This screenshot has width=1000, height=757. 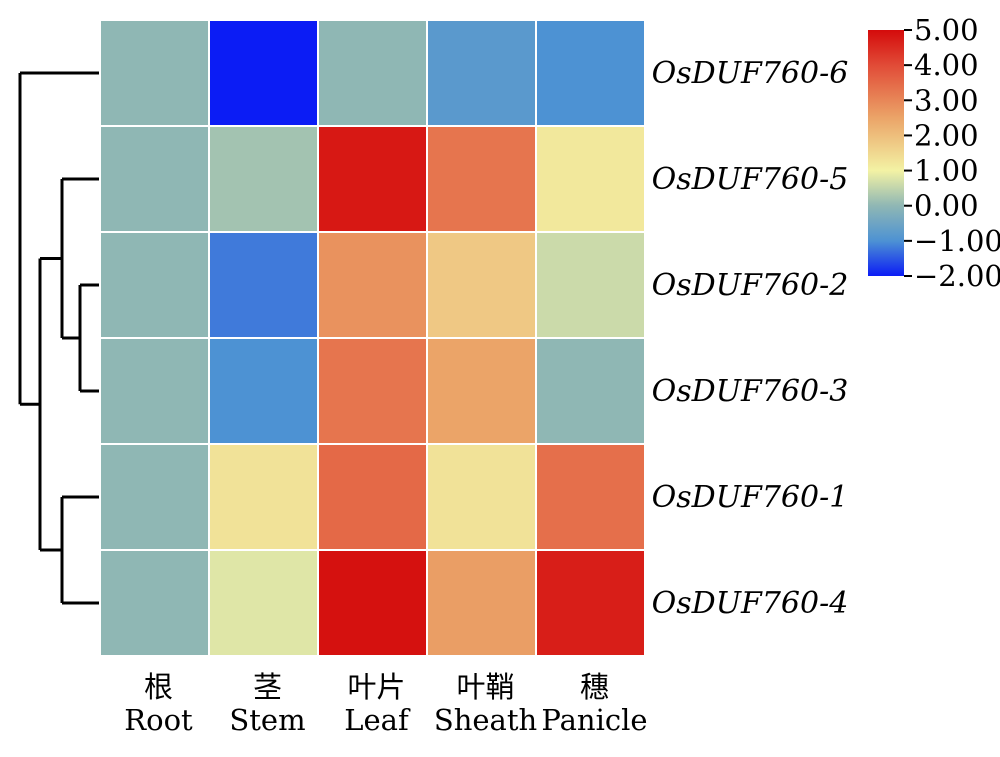 What do you see at coordinates (481, 73) in the screenshot?
I see `heatmap-cell-osduf760-6-sheath` at bounding box center [481, 73].